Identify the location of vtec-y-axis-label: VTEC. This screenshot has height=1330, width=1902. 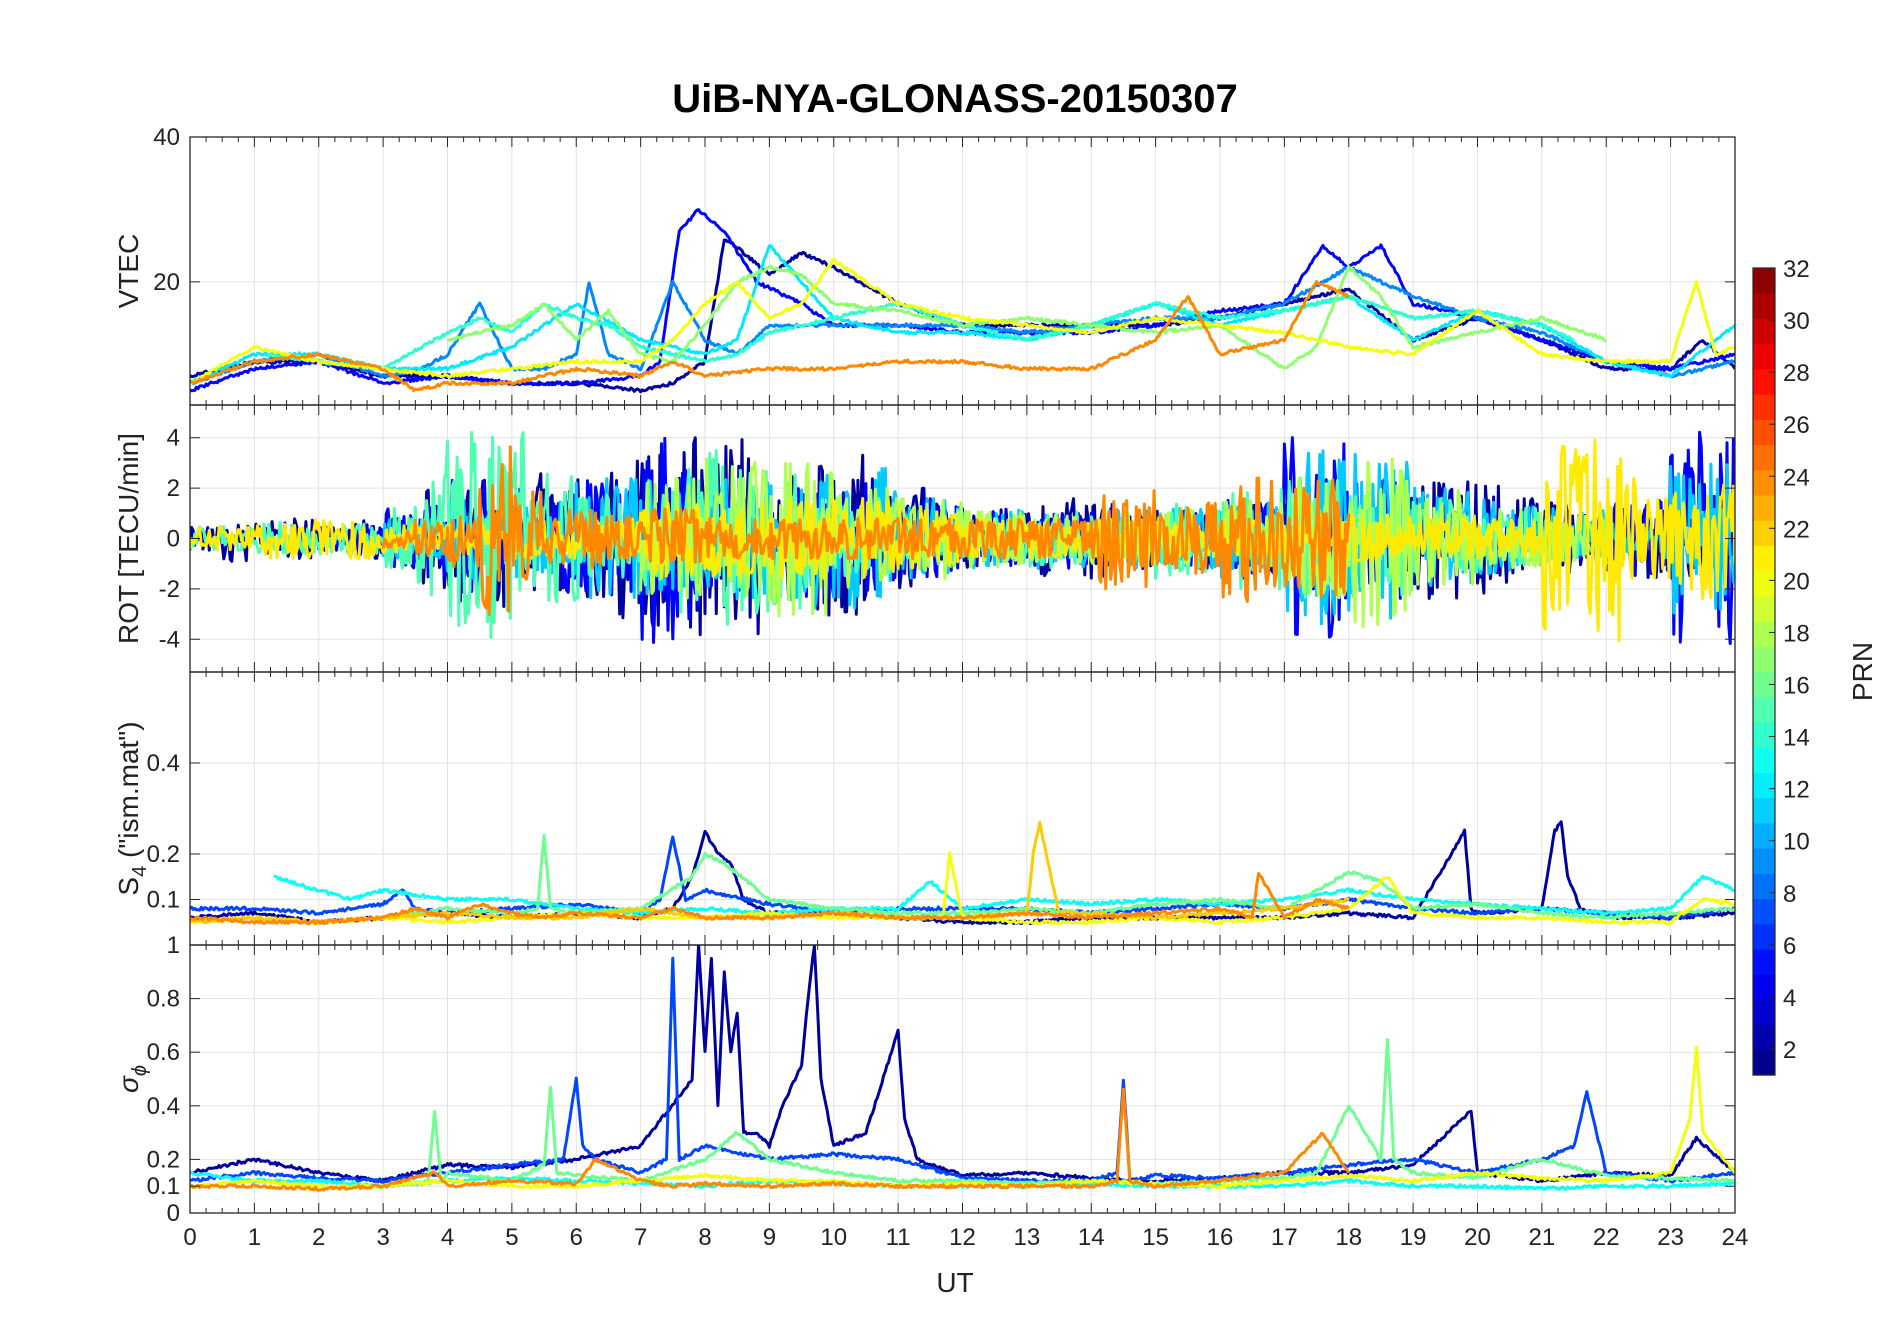
(128, 271).